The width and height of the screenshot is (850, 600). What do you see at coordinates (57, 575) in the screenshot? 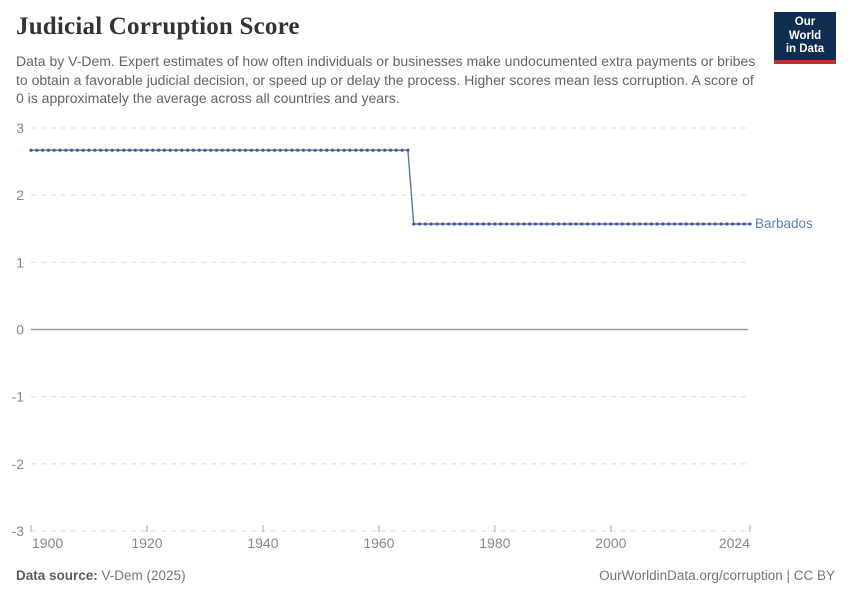
I see `data-source-label: Data source:` at bounding box center [57, 575].